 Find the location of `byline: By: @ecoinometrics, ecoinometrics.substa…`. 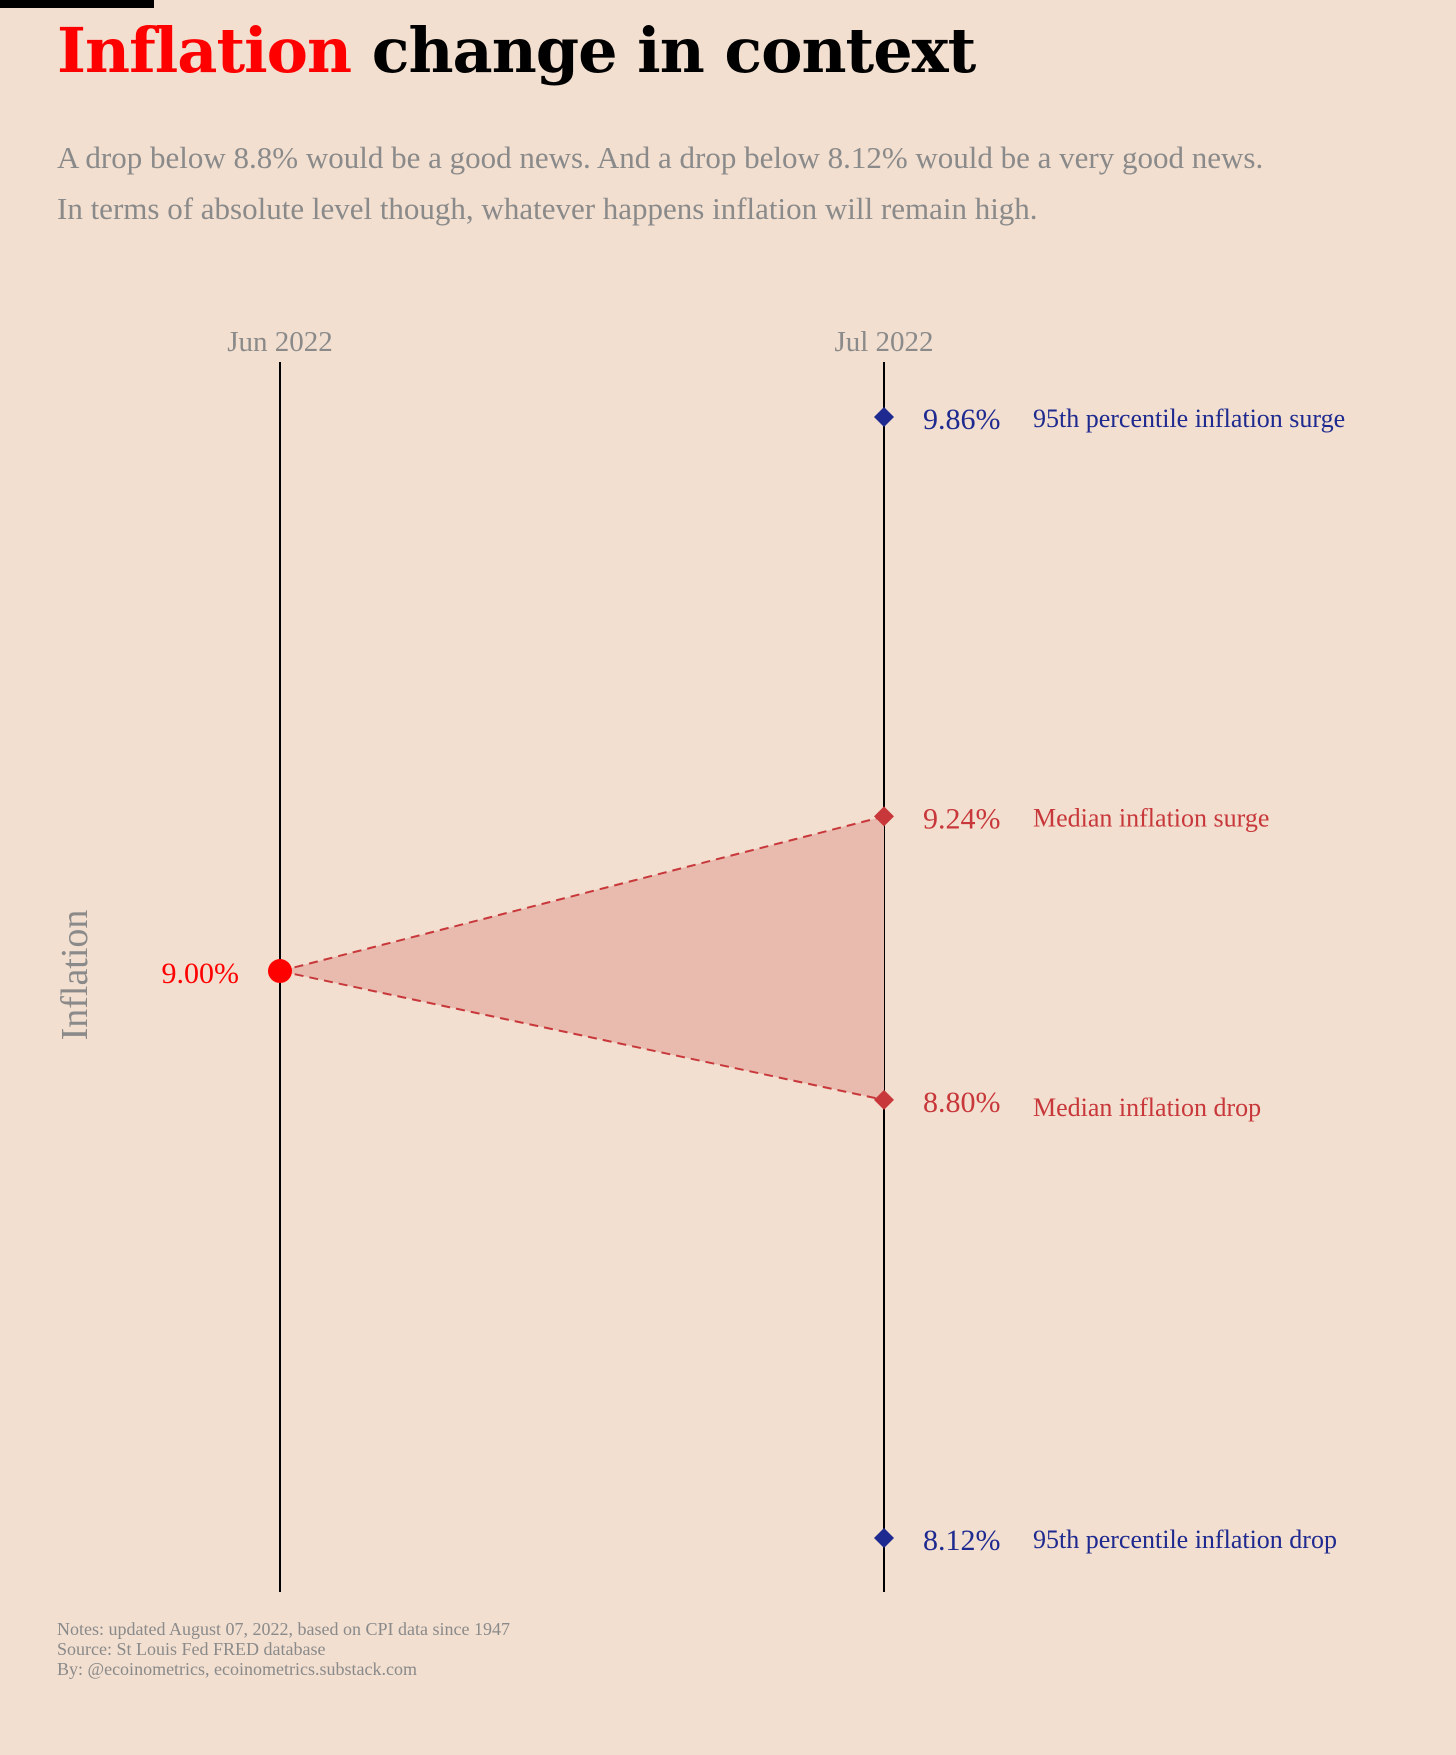

byline: By: @ecoinometrics, ecoinometrics.substa… is located at coordinates (237, 1669).